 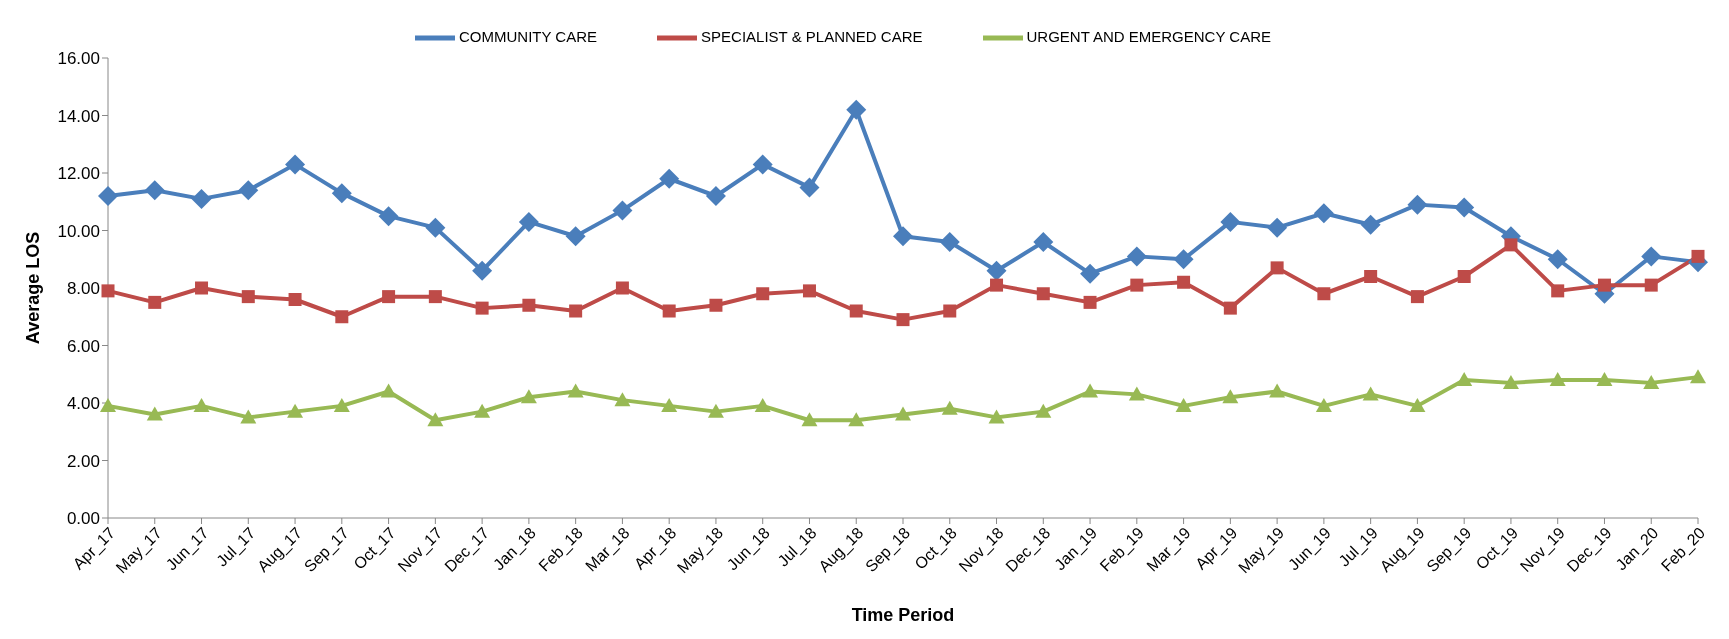 What do you see at coordinates (78, 231) in the screenshot?
I see `y-tick-label: 10.00` at bounding box center [78, 231].